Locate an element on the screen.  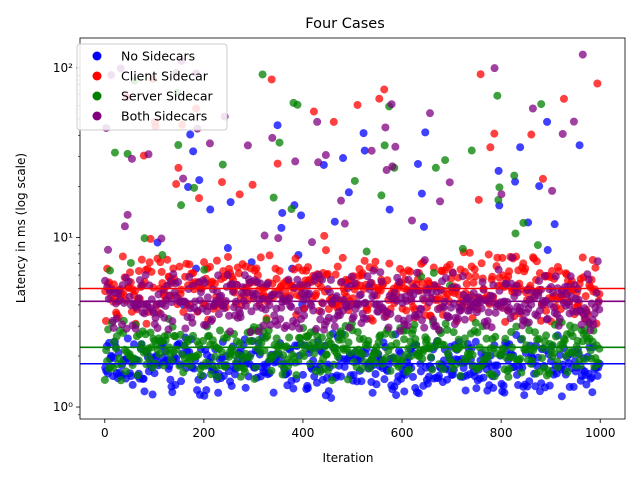
legend-label-2: Server Sidecar is located at coordinates (167, 96).